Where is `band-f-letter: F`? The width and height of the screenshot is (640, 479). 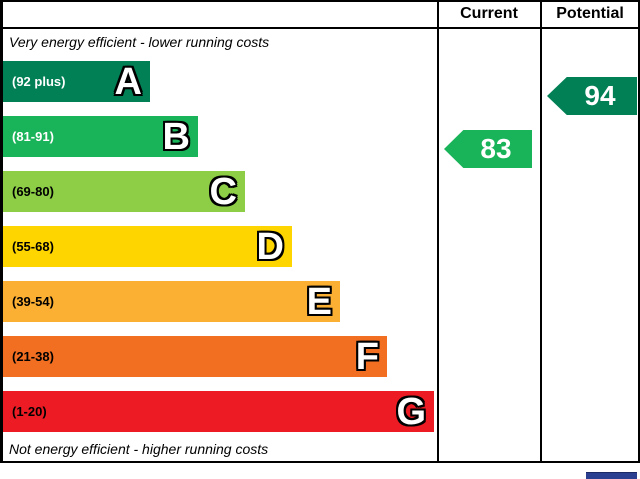
band-f-letter: F is located at coordinates (367, 356).